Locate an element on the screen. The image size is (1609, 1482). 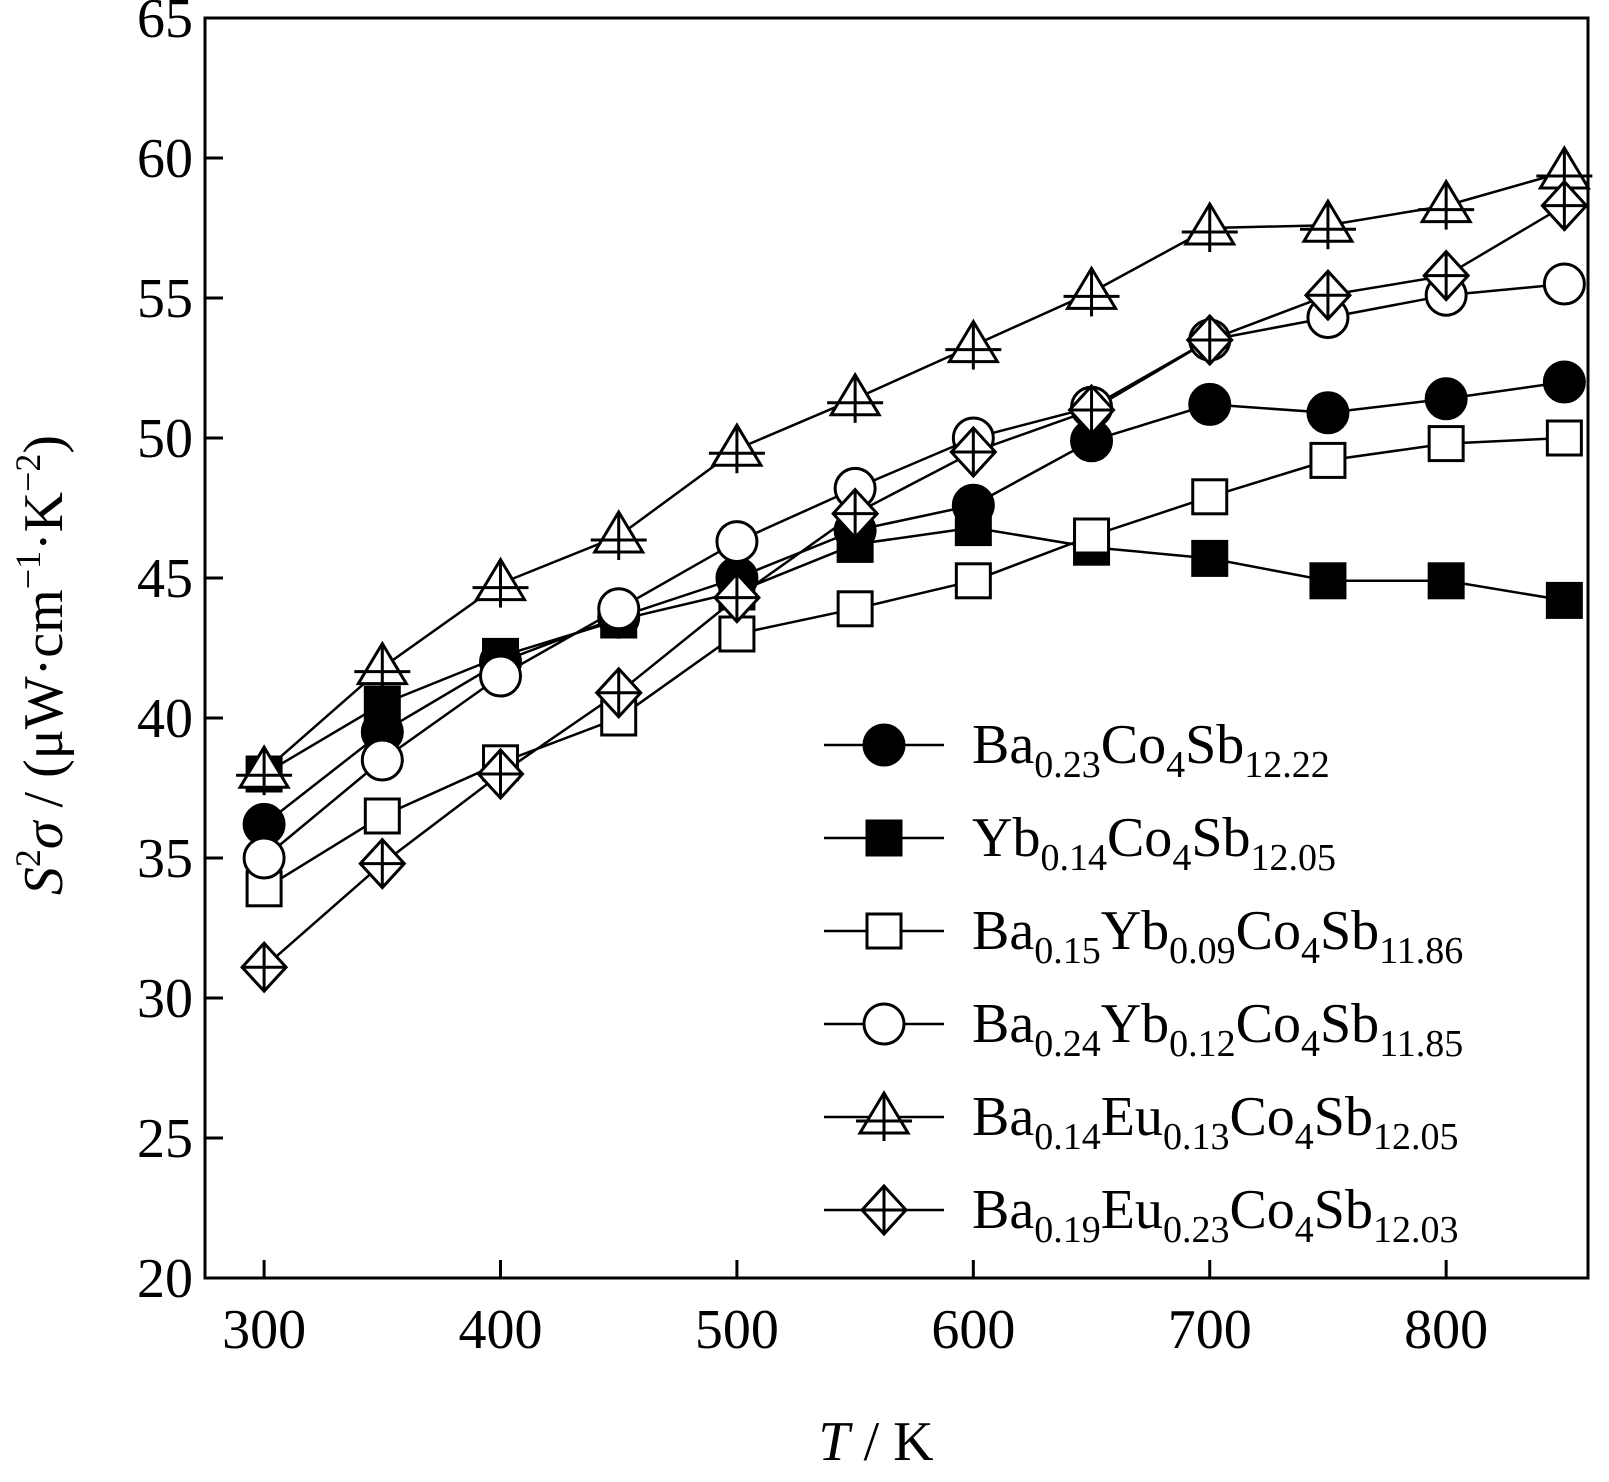
legend-label: Ba0.14Eu0.13Co4Sb12.05 is located at coordinates (1215, 1122).